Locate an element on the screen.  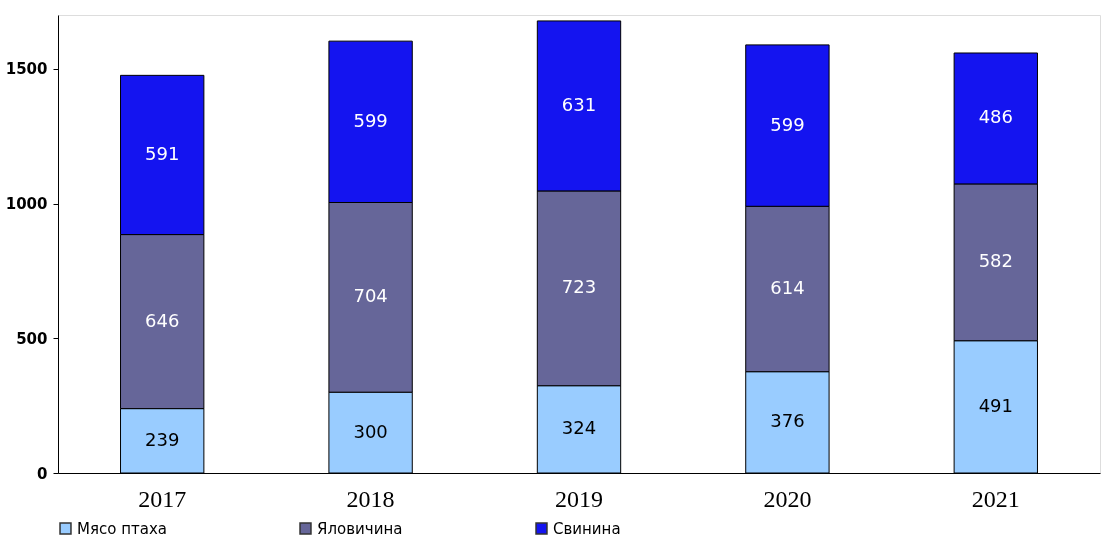
x-tick-label: 2018 is located at coordinates (370, 498).